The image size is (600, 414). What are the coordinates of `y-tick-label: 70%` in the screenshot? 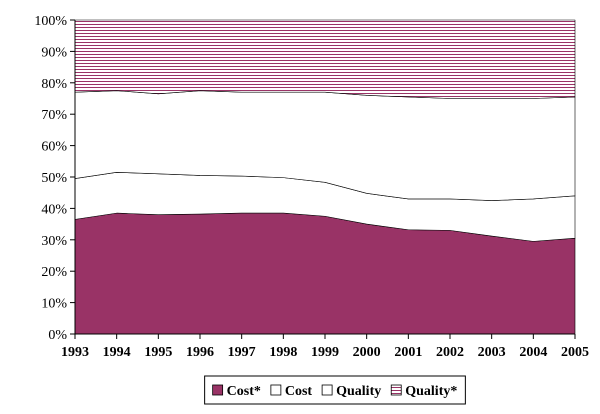 It's located at (54, 115).